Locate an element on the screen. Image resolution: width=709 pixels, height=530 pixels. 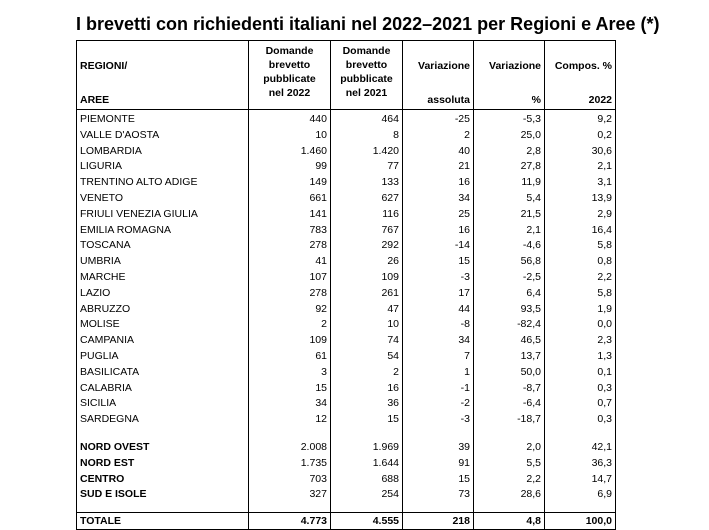
region-row: ABRUZZO 92 47 44 93,5 1,9 is located at coordinates (346, 309).